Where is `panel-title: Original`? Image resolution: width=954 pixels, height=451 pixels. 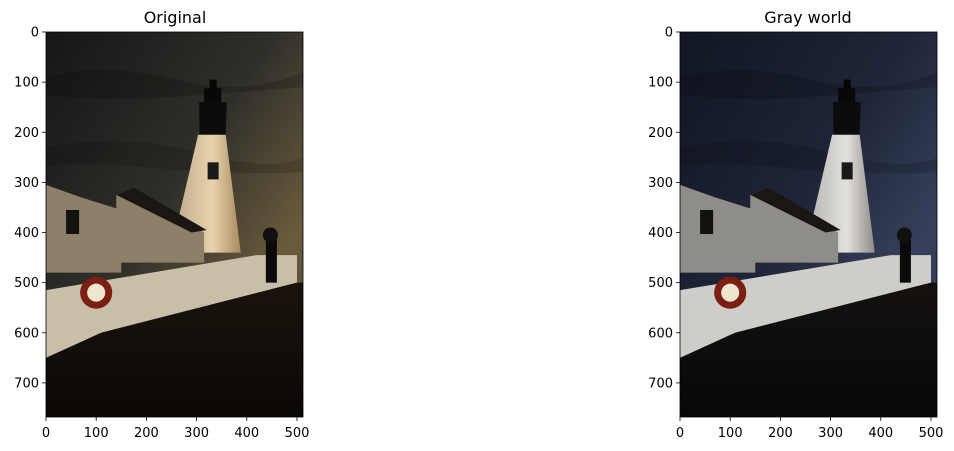 panel-title: Original is located at coordinates (175, 17).